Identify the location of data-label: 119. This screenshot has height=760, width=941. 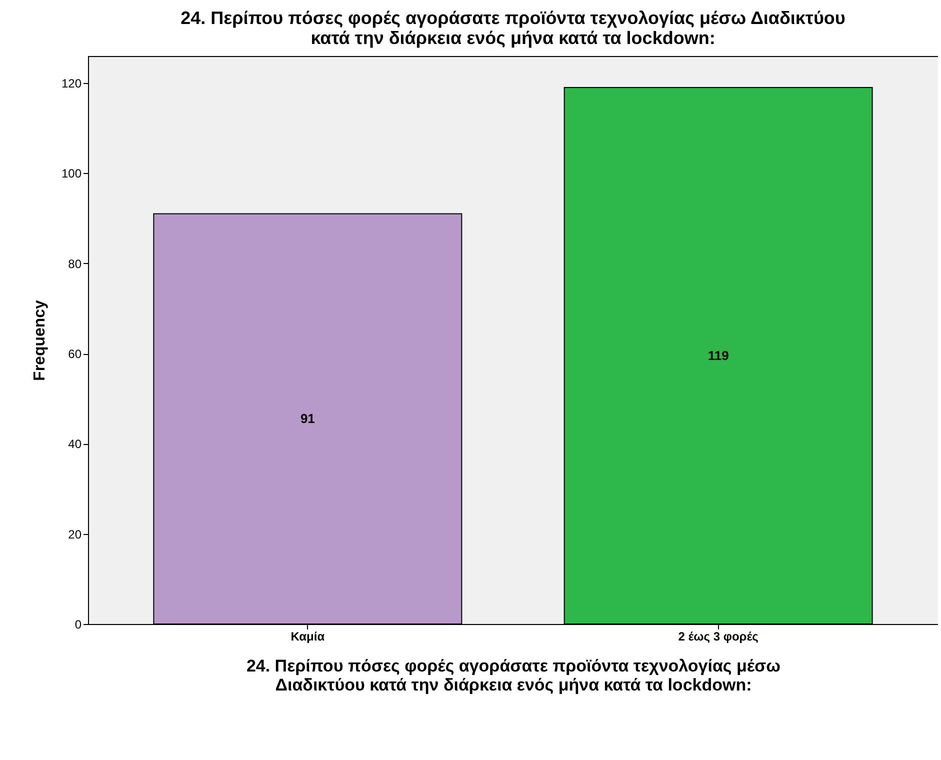
(718, 355).